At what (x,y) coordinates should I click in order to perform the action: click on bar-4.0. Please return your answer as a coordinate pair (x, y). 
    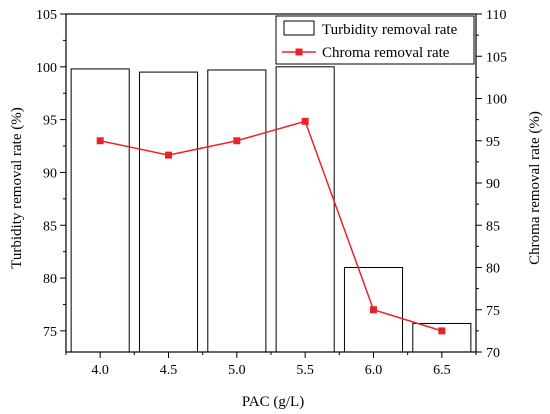
    Looking at the image, I should click on (100, 210).